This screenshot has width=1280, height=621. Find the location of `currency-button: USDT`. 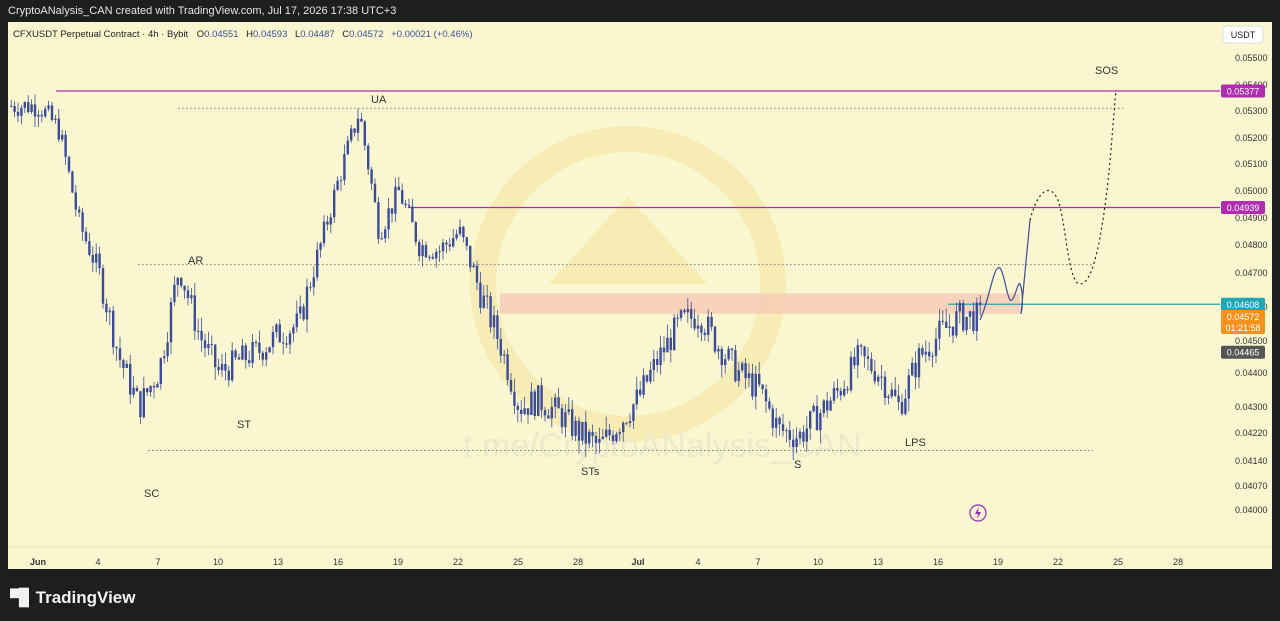

currency-button: USDT is located at coordinates (1243, 34).